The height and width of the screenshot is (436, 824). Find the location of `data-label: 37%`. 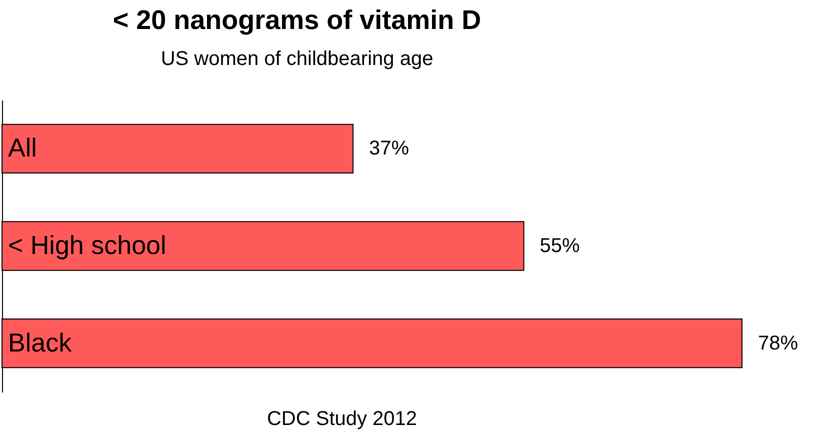

data-label: 37% is located at coordinates (389, 149).